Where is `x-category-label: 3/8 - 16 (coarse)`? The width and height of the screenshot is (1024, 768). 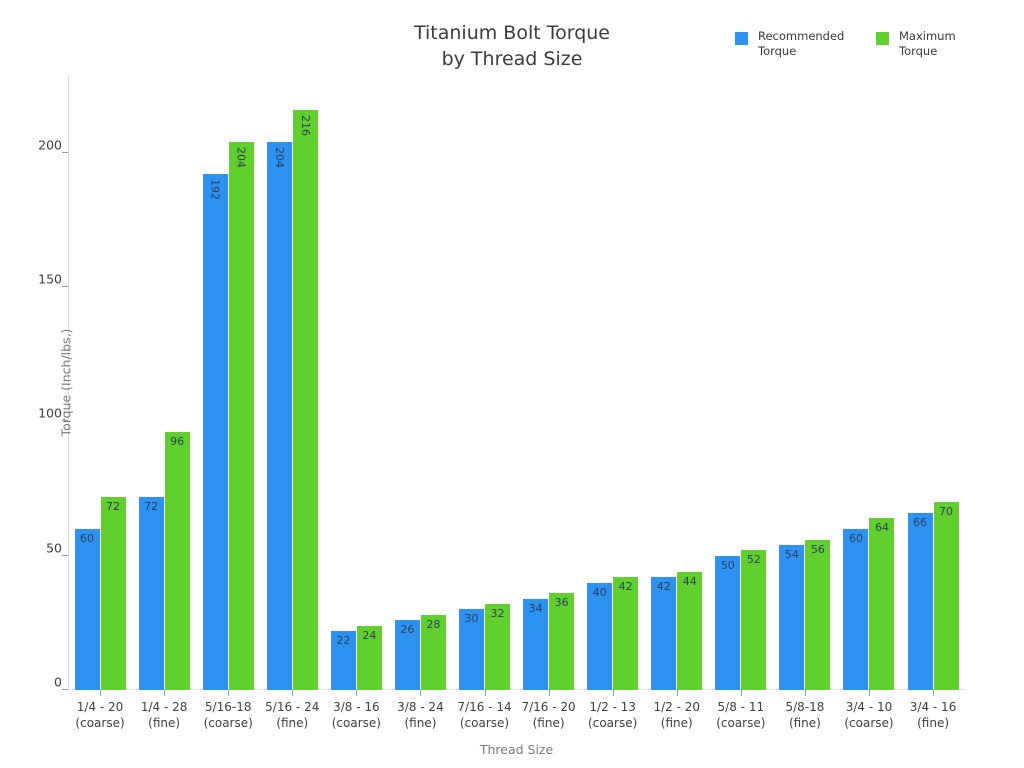
x-category-label: 3/8 - 16 (coarse) is located at coordinates (356, 715).